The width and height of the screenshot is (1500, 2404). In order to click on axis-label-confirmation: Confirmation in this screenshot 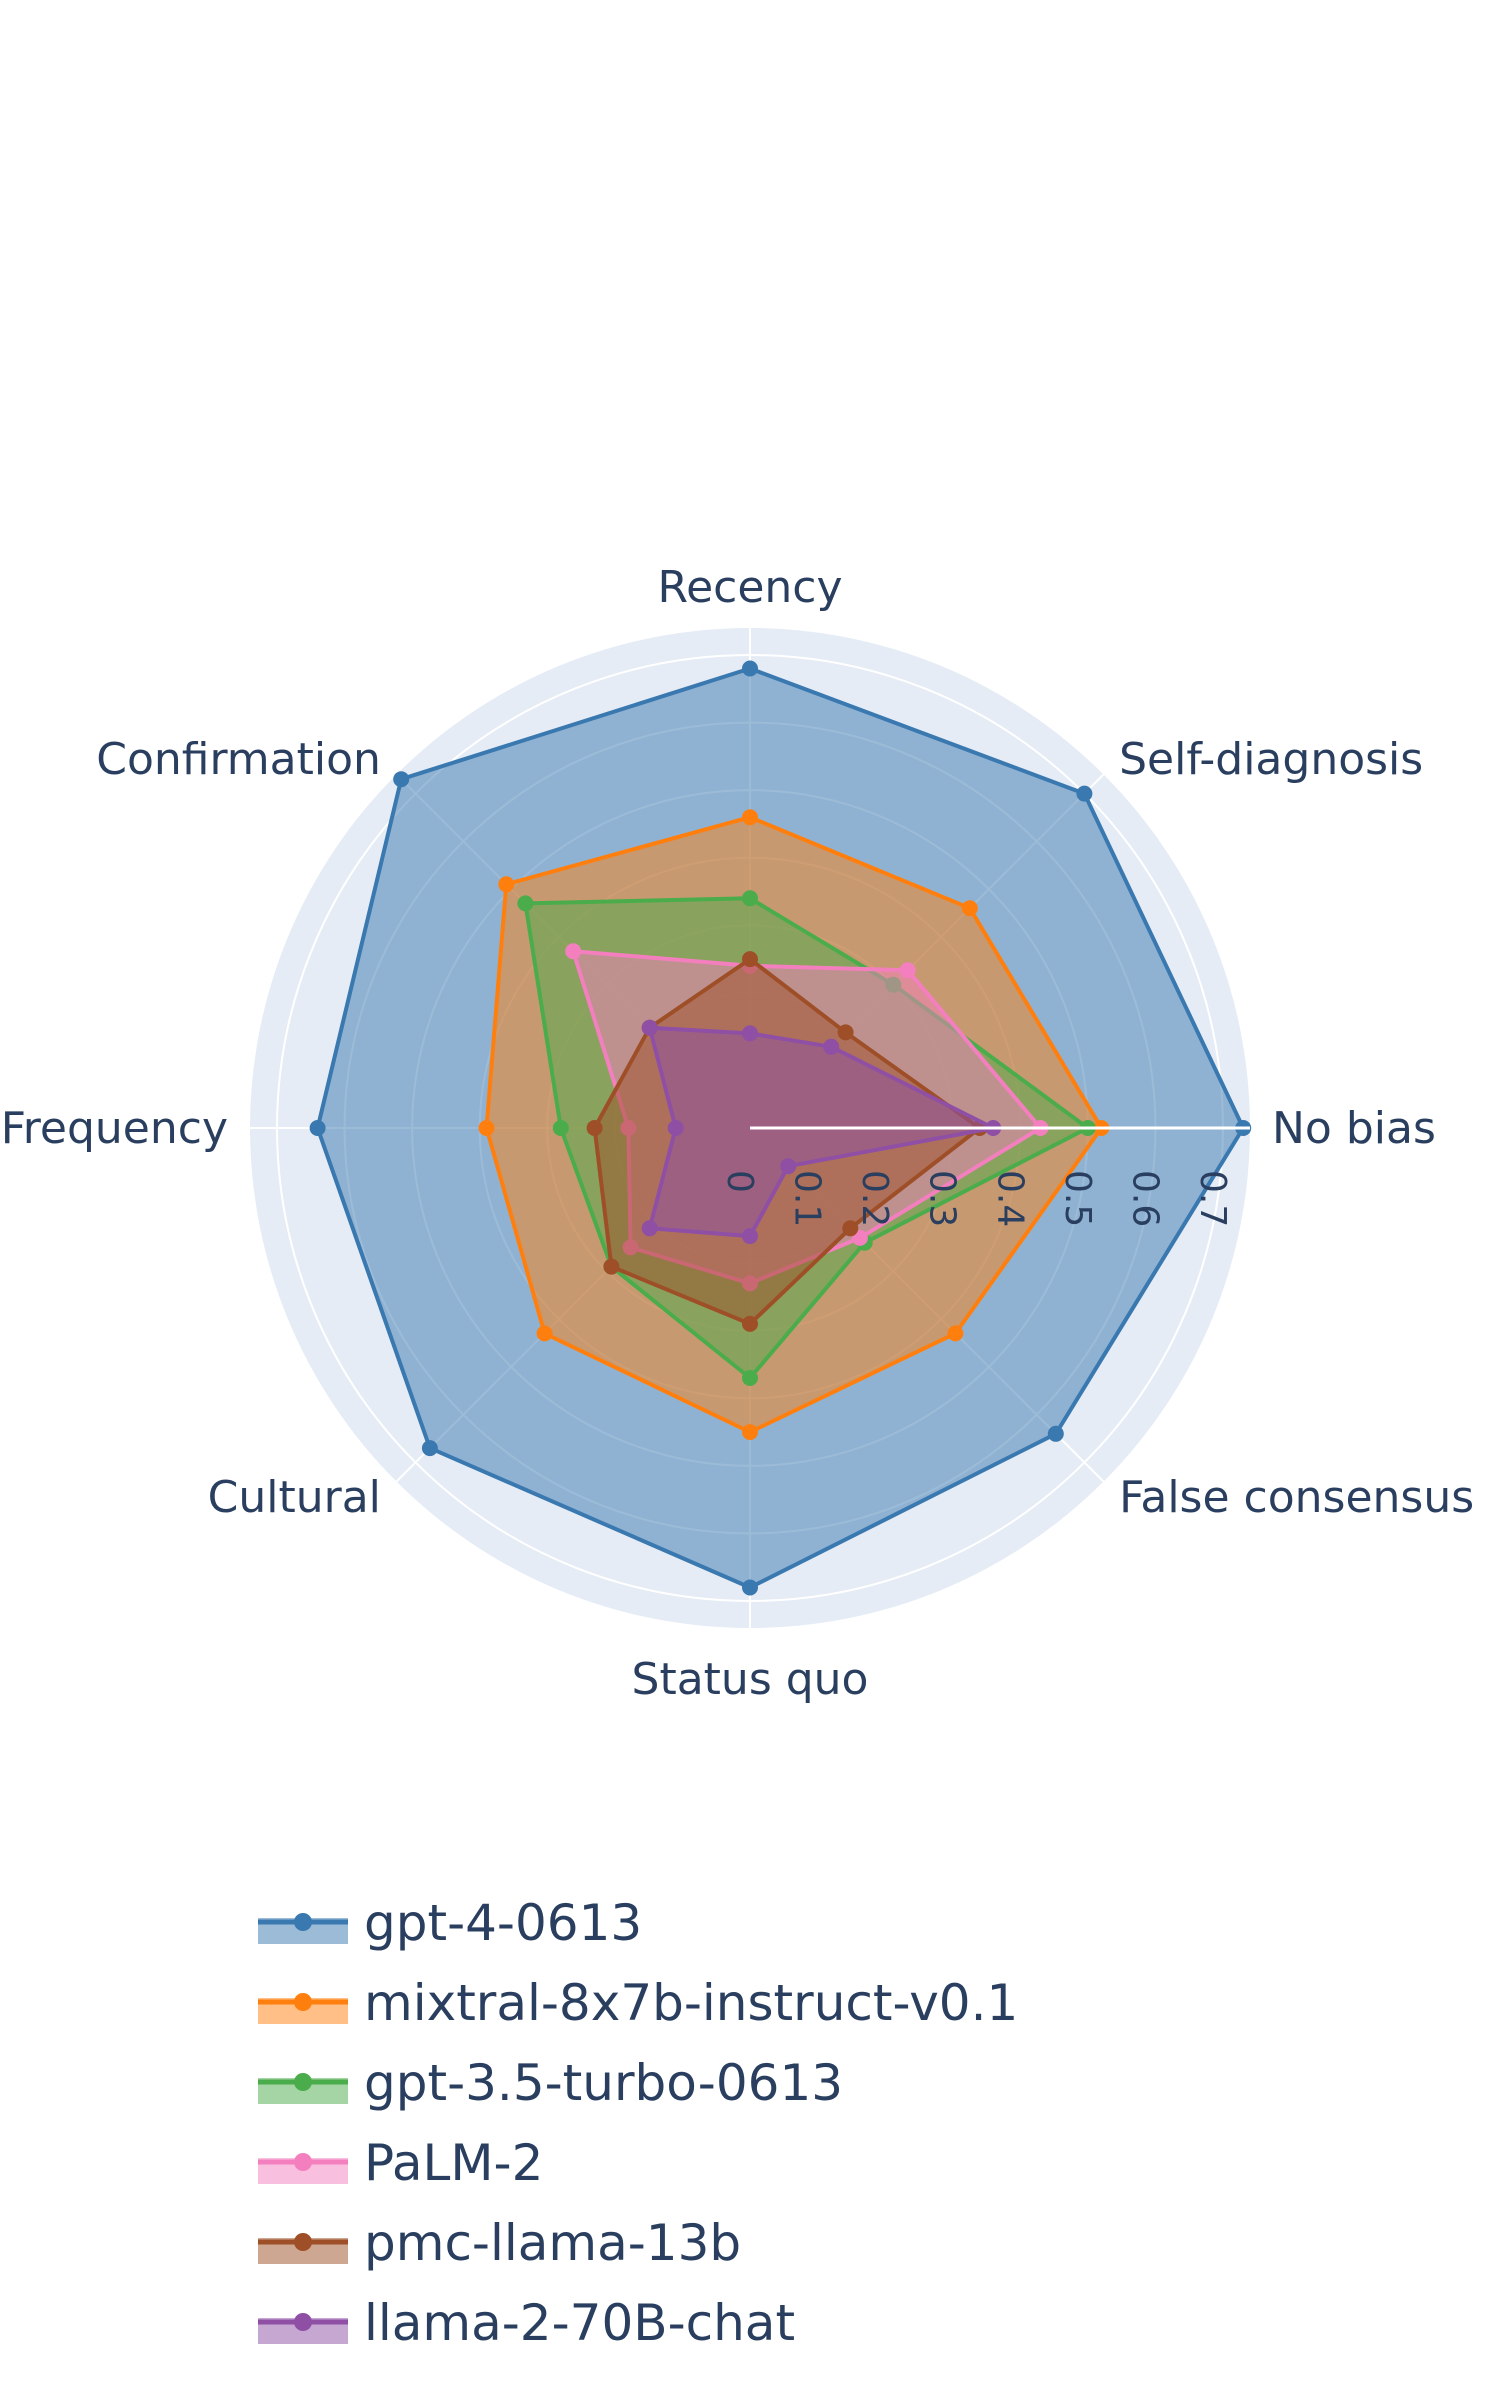, I will do `click(238, 759)`.